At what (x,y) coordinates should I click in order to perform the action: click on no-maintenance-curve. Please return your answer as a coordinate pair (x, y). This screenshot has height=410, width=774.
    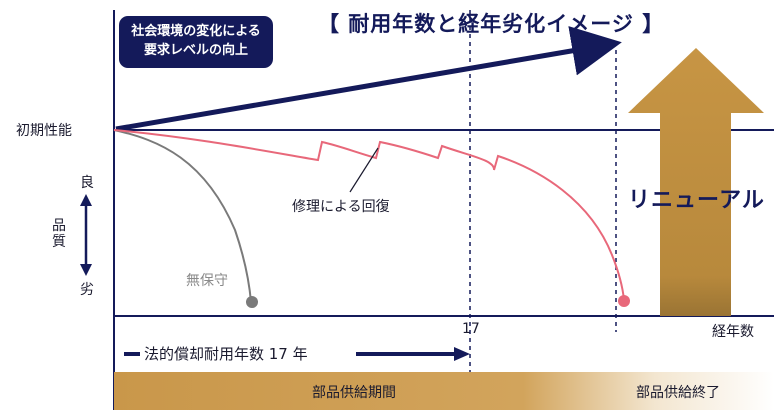
    Looking at the image, I should click on (182, 216).